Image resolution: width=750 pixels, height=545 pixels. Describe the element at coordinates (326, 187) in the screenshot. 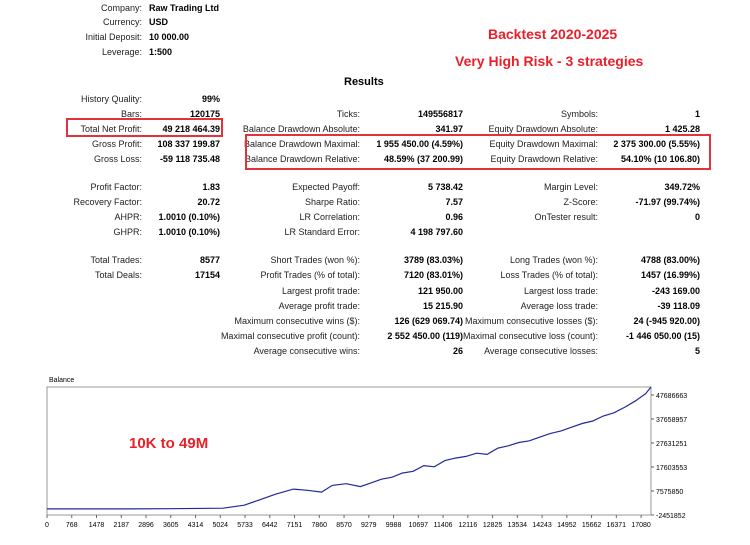

I see `expected-payoff-label: Expected Payoff:` at that location.